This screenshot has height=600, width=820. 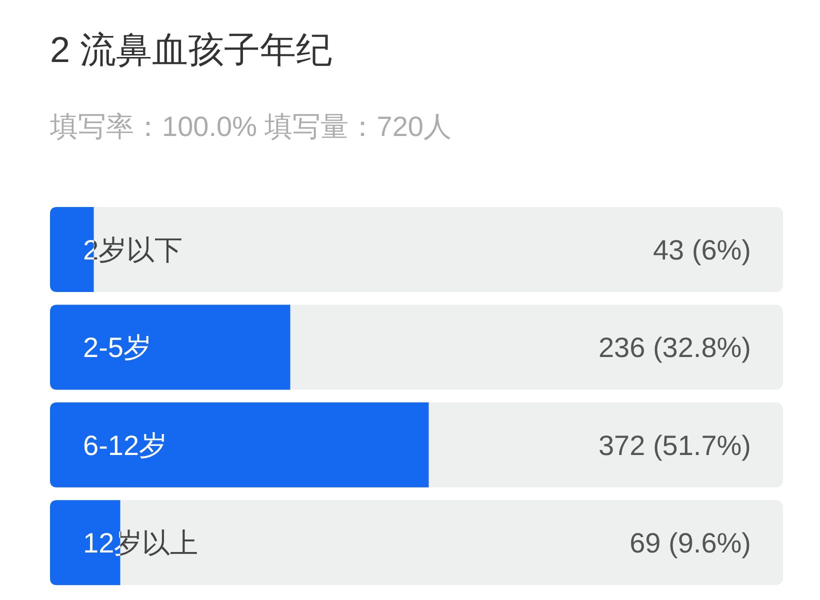 What do you see at coordinates (701, 250) in the screenshot?
I see `data-label: 43 (6%)` at bounding box center [701, 250].